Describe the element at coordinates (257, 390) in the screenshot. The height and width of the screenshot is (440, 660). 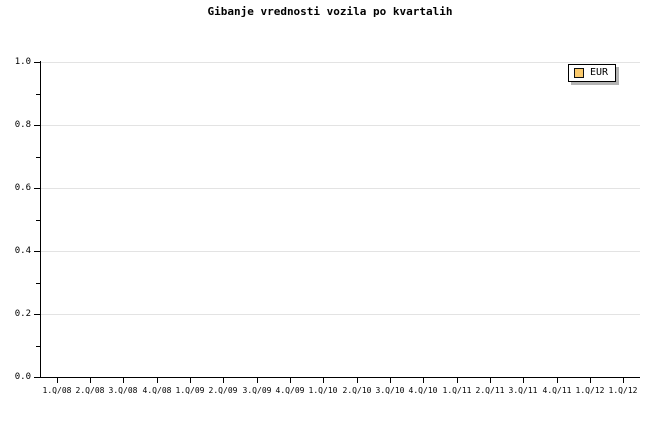
I see `x-tick-label: 3.Q/09` at that location.